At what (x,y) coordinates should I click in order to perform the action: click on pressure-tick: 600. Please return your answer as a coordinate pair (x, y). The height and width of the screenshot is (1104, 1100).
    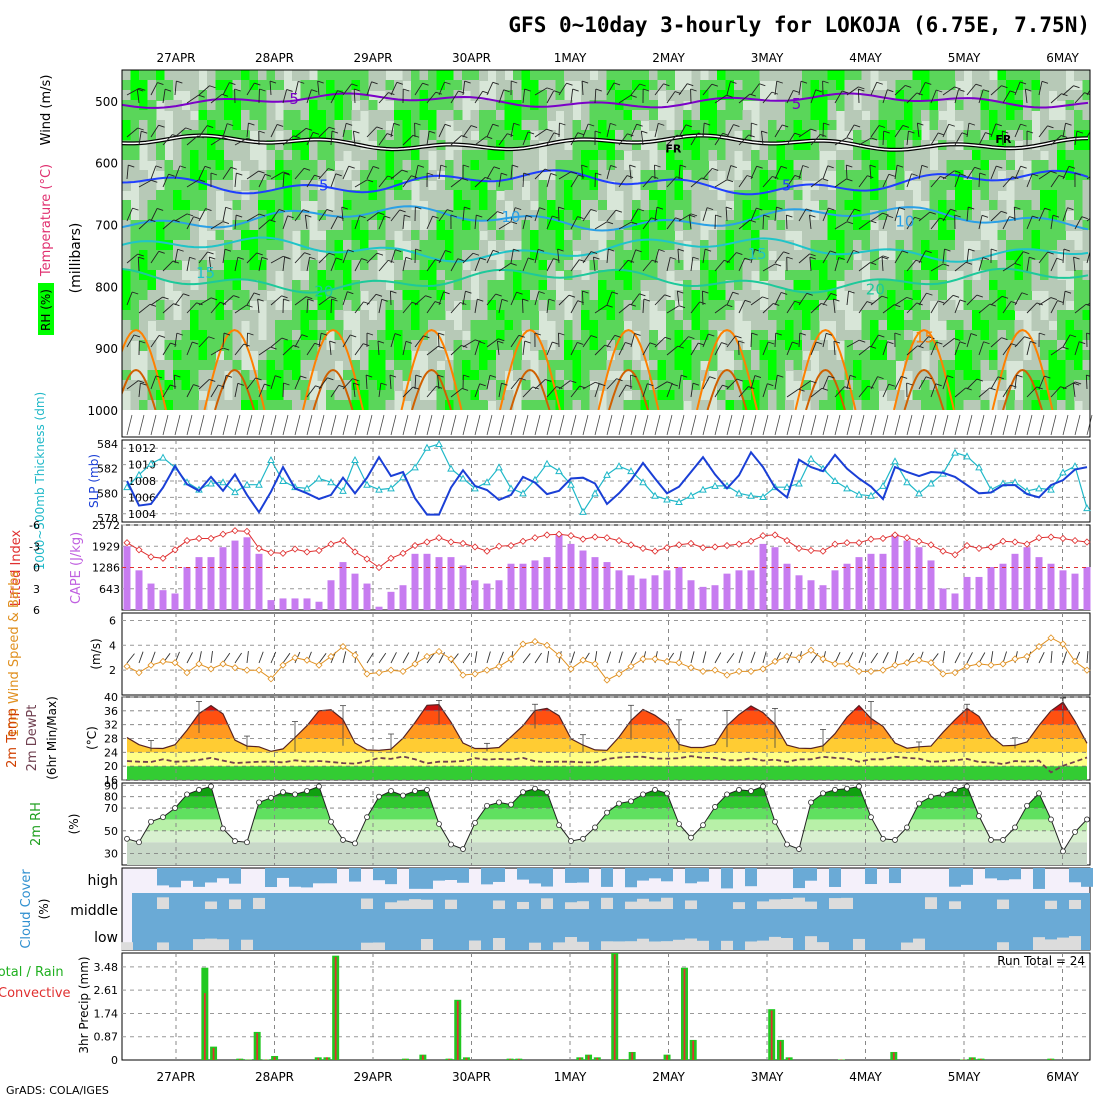
    Looking at the image, I should click on (106, 164).